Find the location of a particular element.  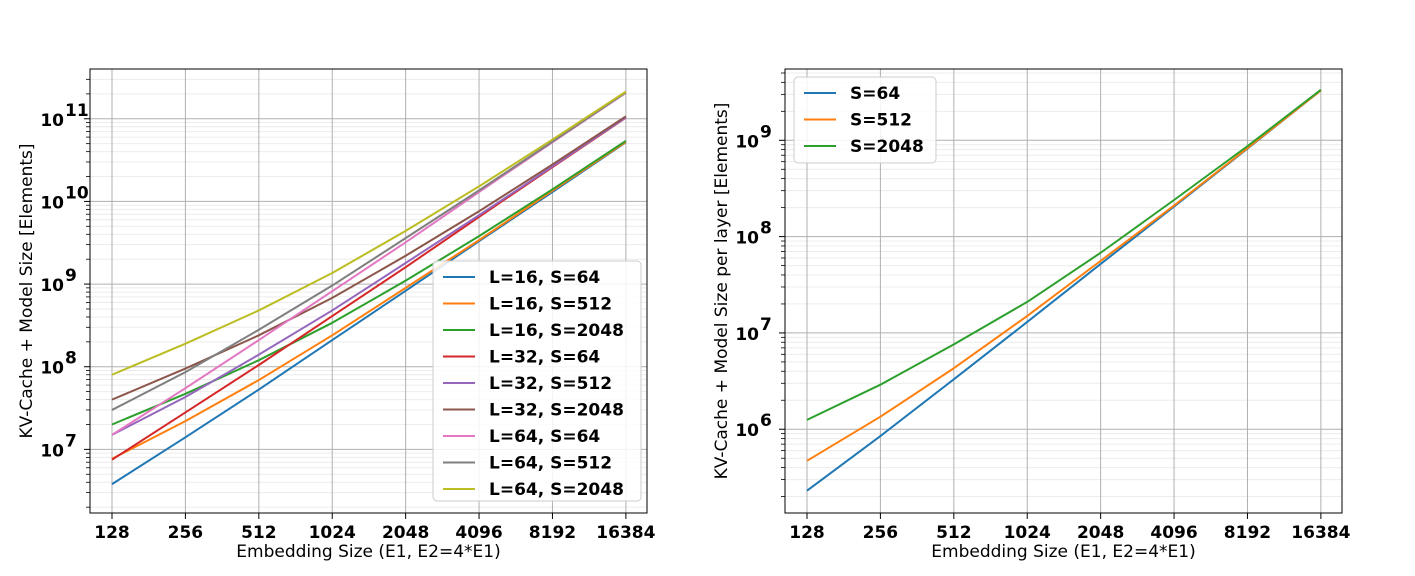

legend-label: L=64, S=64 is located at coordinates (544, 437).